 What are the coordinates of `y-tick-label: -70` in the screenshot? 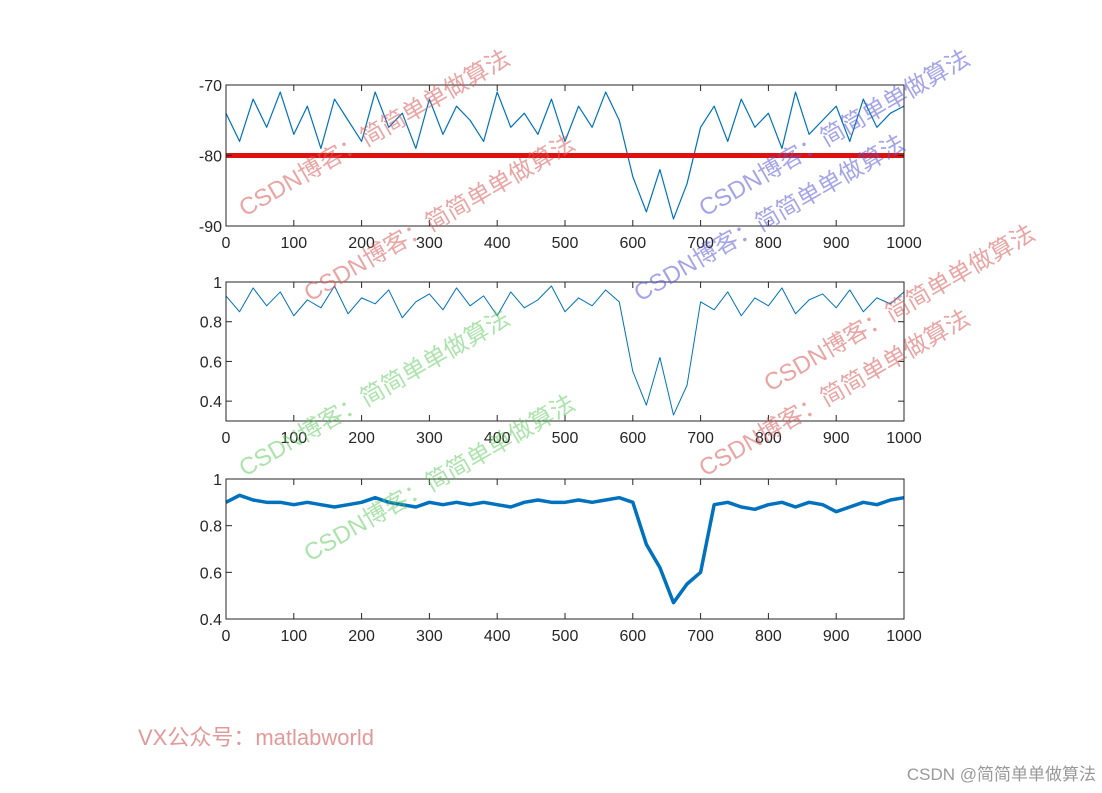 It's located at (210, 86).